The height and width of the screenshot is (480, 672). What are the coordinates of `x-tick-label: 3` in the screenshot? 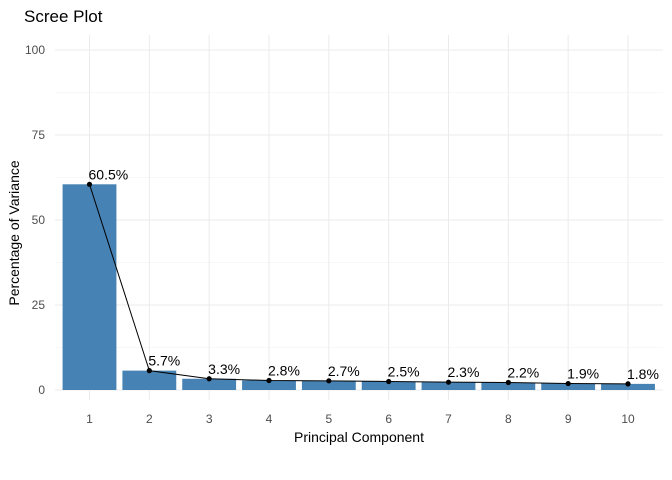 It's located at (209, 419).